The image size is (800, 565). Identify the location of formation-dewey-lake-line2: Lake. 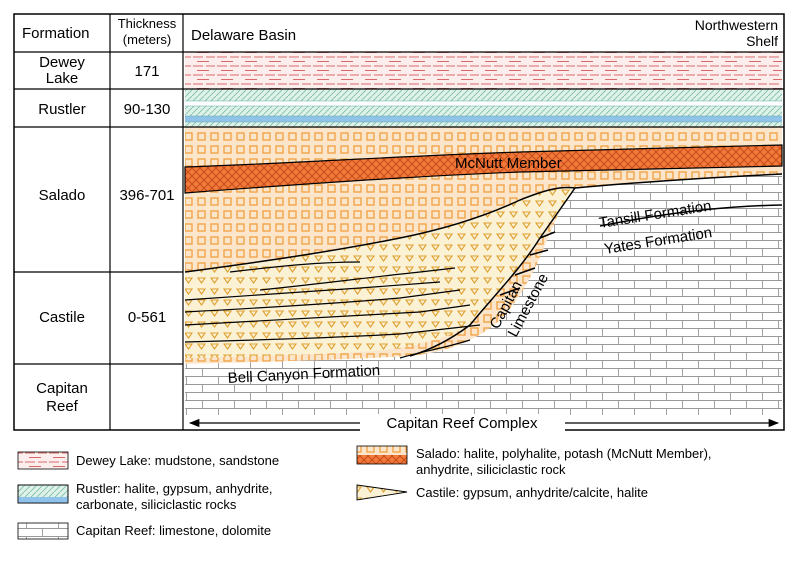
(62, 78).